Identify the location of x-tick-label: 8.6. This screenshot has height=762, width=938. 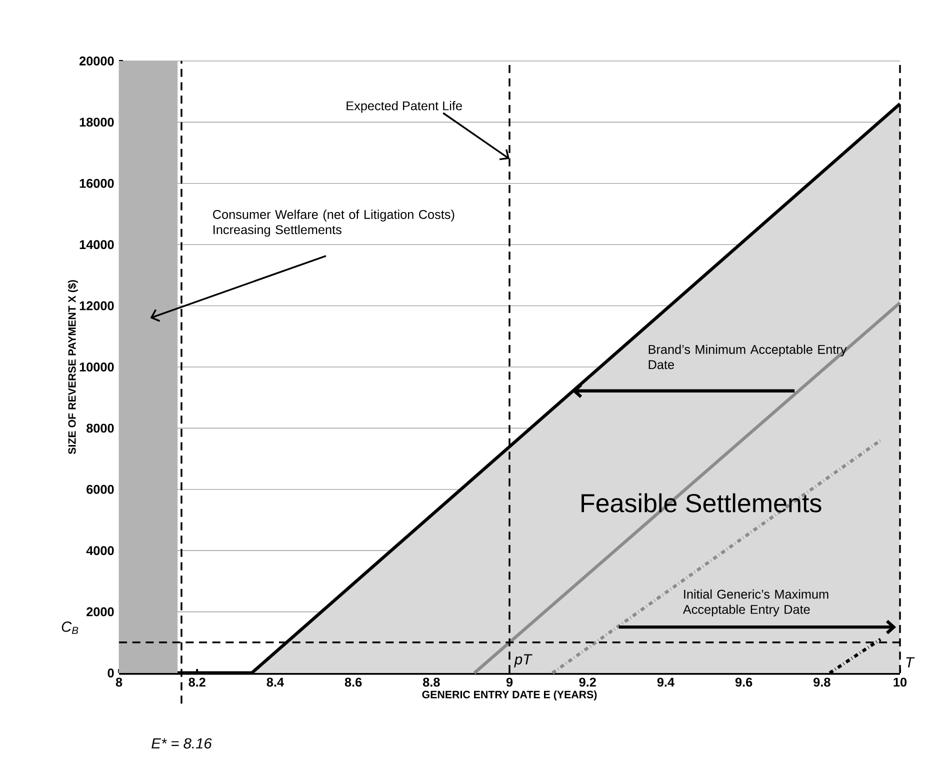
(353, 682).